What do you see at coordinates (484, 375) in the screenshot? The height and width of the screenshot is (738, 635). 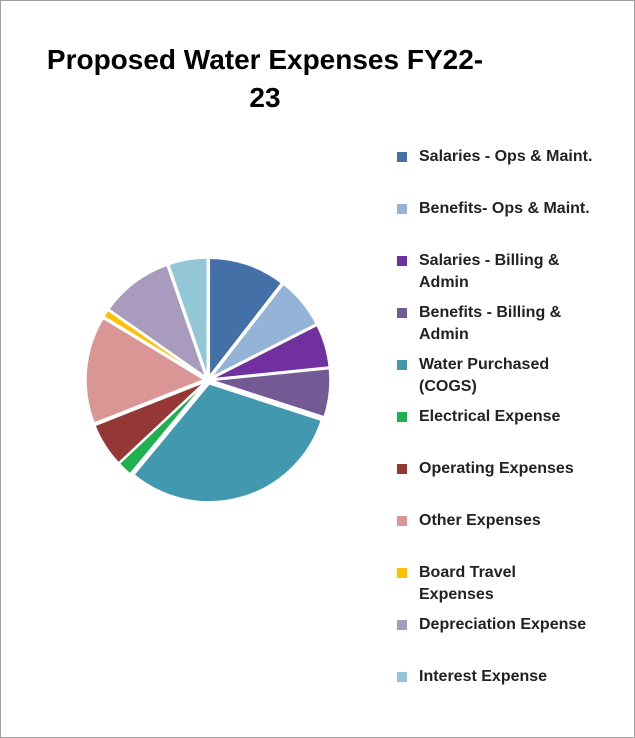 I see `legend-label: Water Purchased (COGS)` at bounding box center [484, 375].